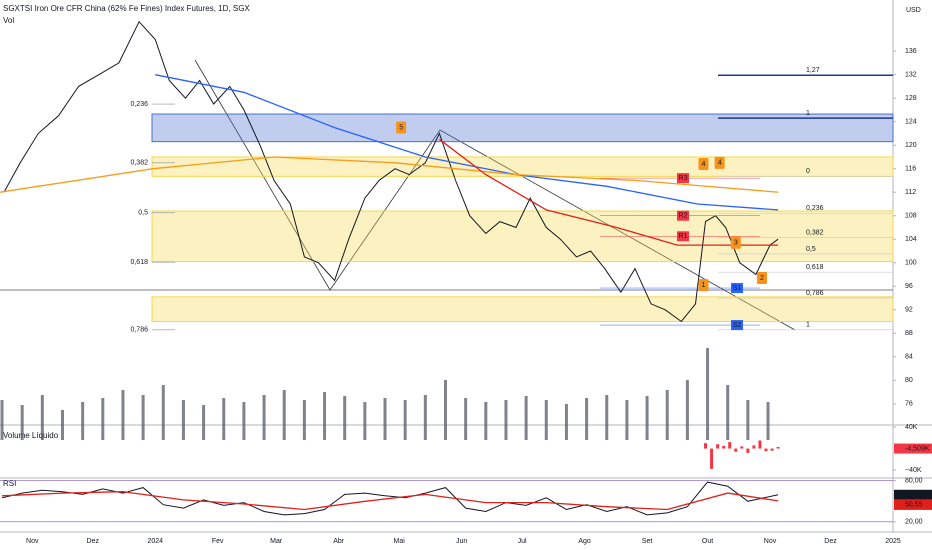  Describe the element at coordinates (139, 262) in the screenshot. I see `fib-label: 0,618` at that location.